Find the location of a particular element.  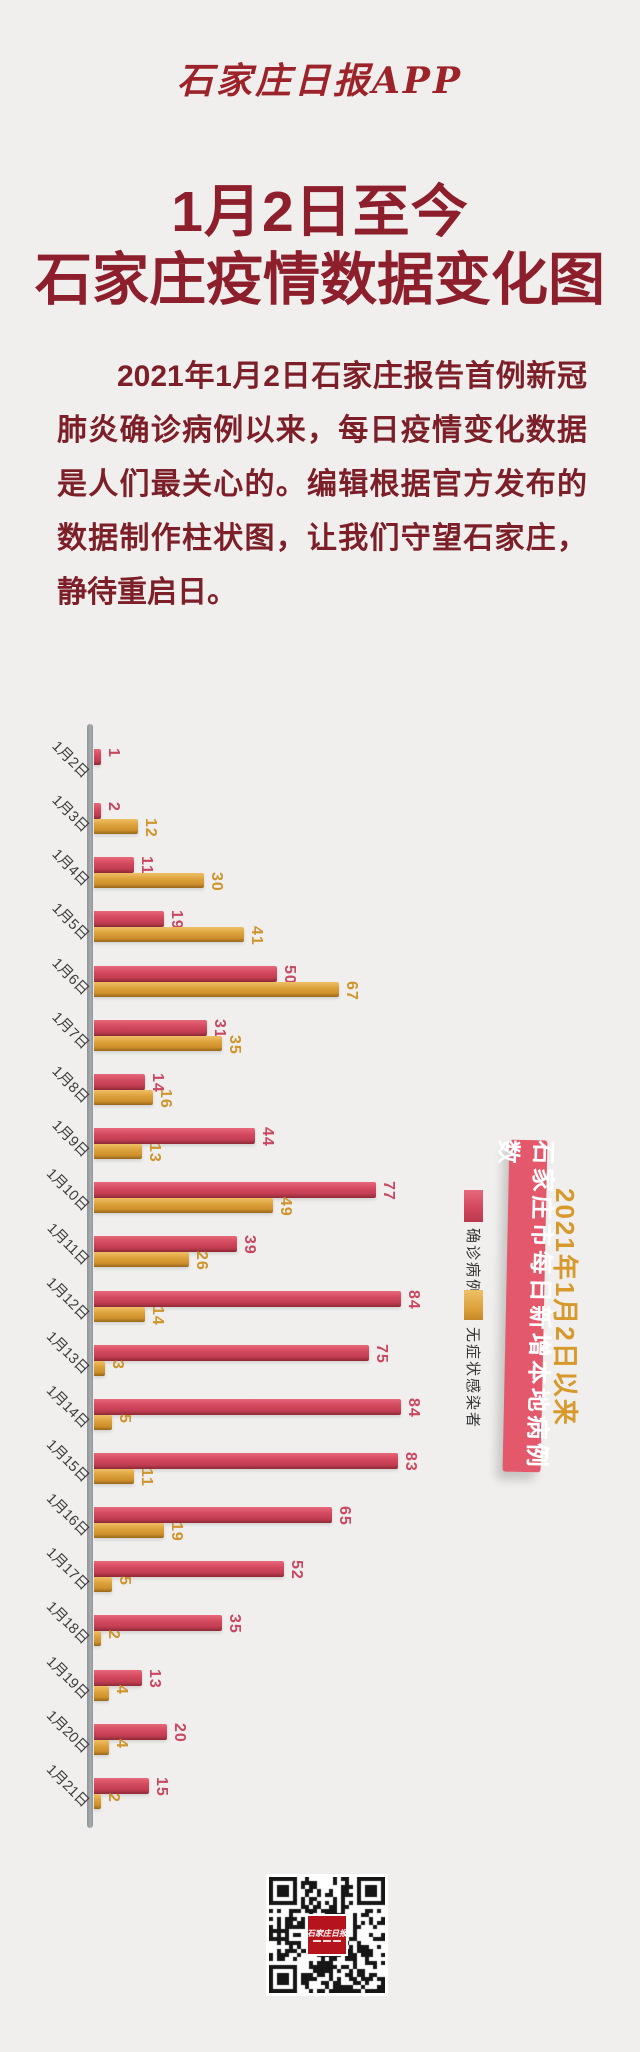

axis-date-label: 1月17日 is located at coordinates (67, 1569).